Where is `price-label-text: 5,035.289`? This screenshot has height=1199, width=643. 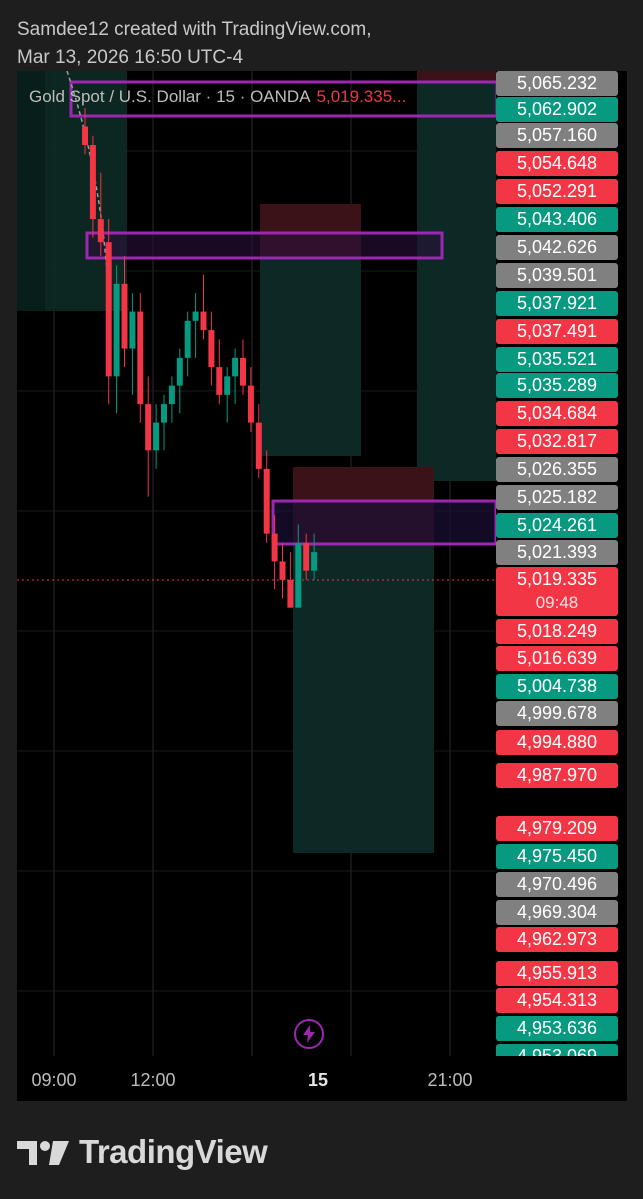
price-label-text: 5,035.289 is located at coordinates (557, 385).